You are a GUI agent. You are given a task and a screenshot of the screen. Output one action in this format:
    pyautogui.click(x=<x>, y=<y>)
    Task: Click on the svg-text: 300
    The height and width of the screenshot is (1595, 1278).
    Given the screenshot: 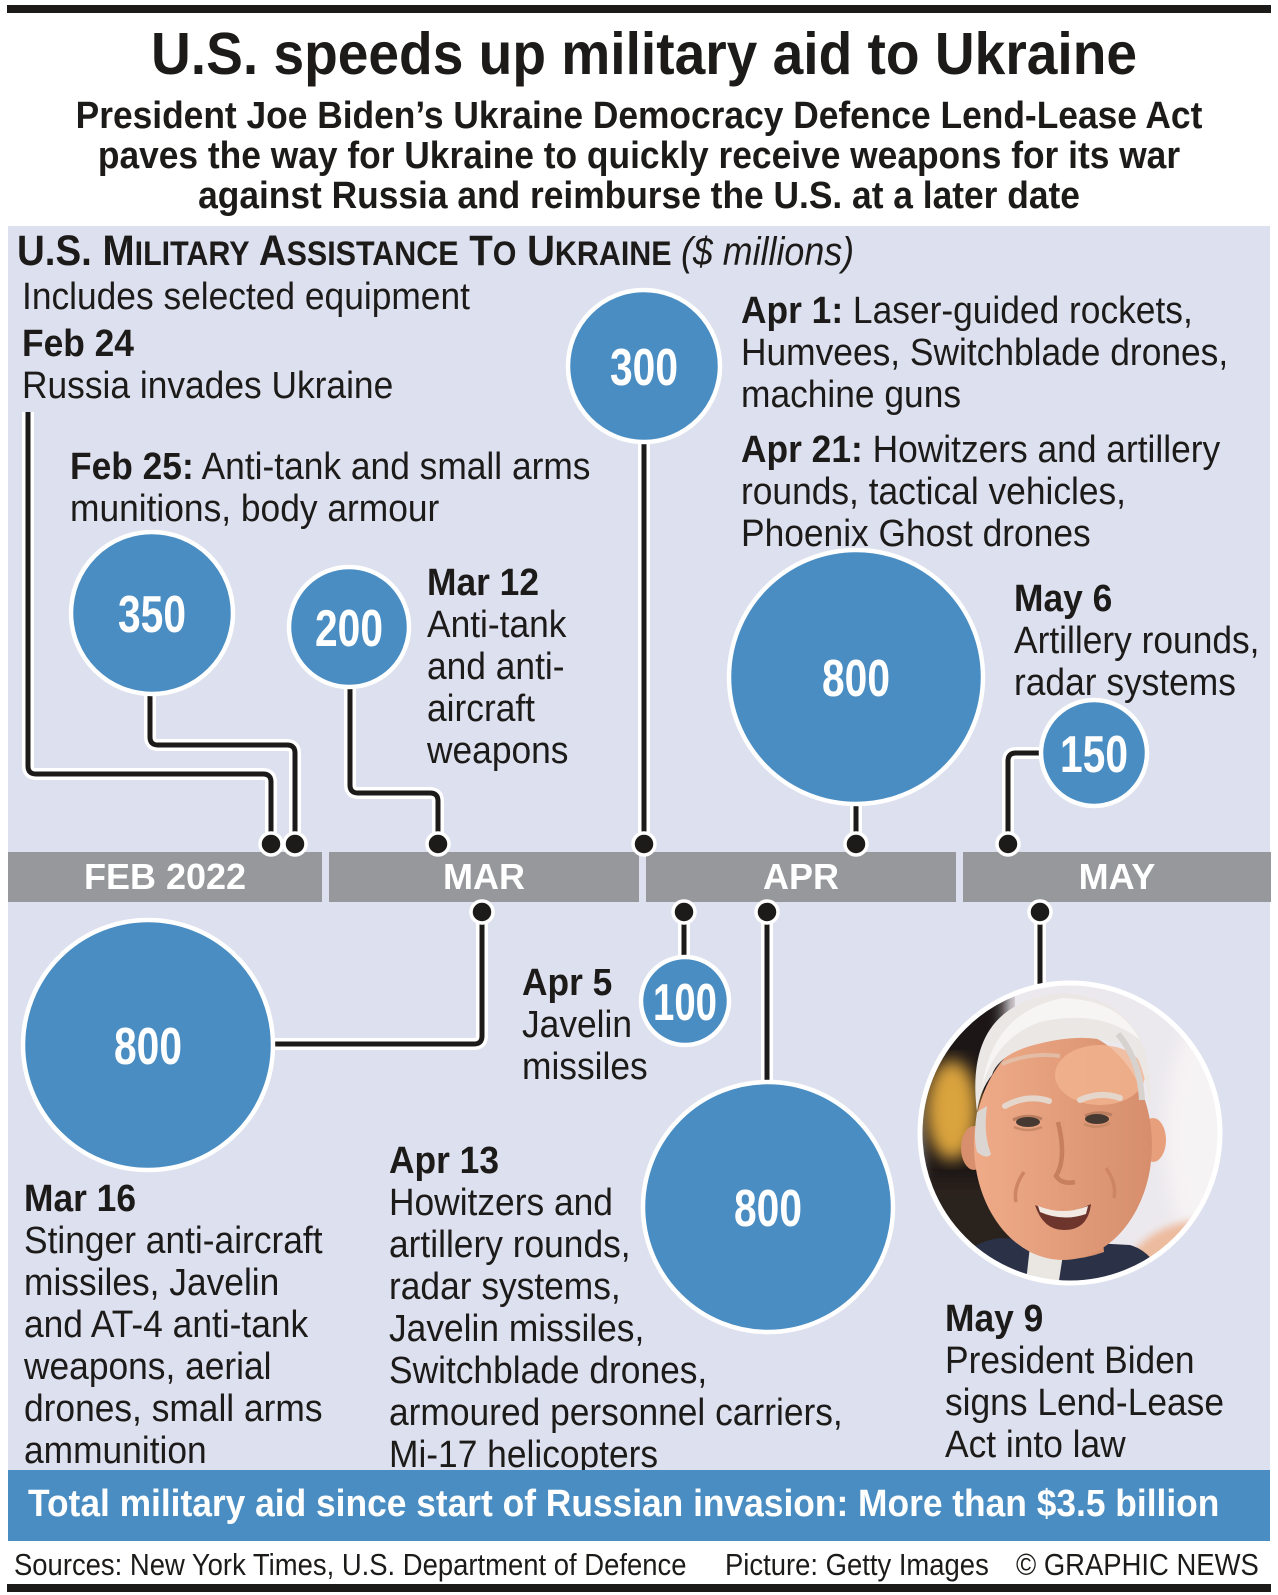 What is the action you would take?
    pyautogui.click(x=644, y=368)
    